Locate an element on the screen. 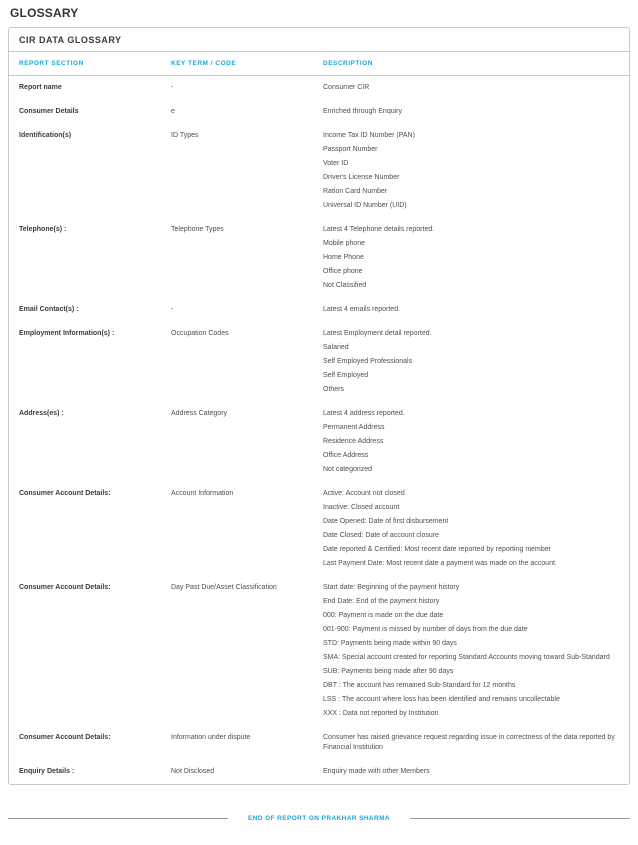 Image resolution: width=638 pixels, height=845 pixels. key-term-cell: e is located at coordinates (173, 111).